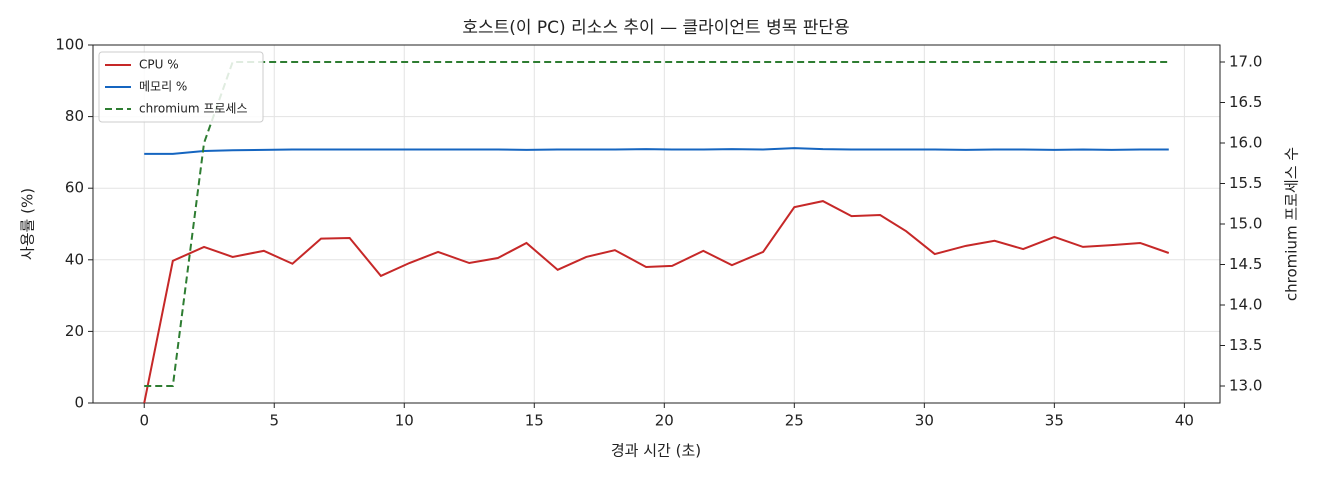 The height and width of the screenshot is (480, 1320). I want to click on x-tick-label: 35, so click(1054, 421).